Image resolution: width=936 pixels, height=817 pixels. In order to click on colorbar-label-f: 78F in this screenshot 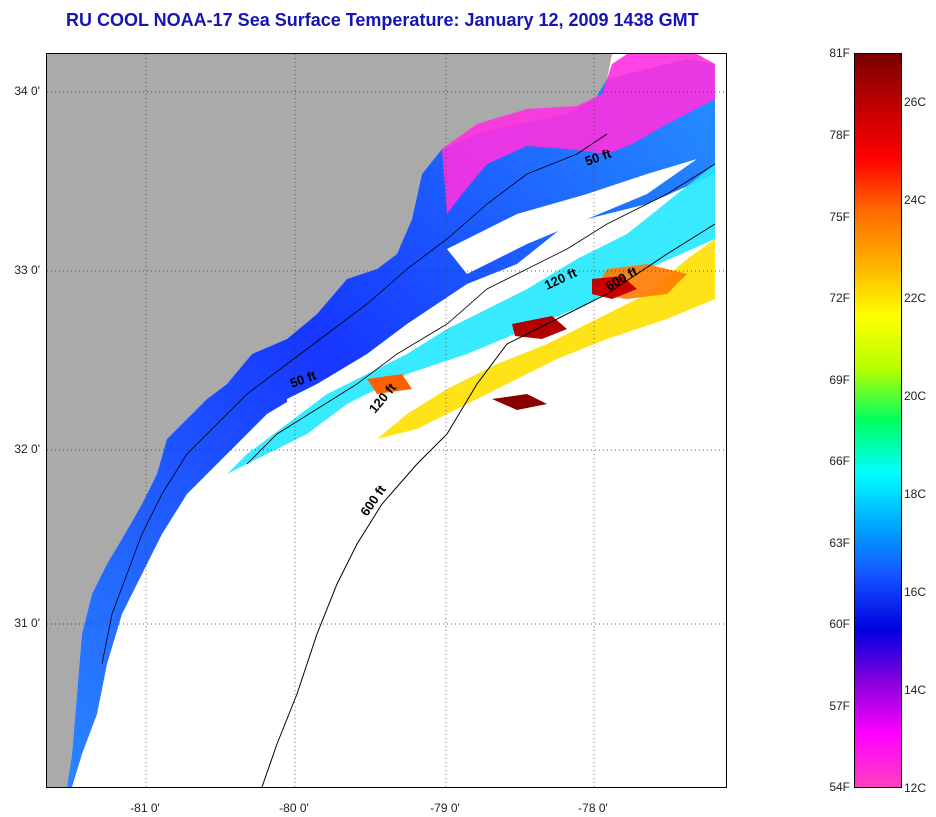, I will do `click(839, 135)`.